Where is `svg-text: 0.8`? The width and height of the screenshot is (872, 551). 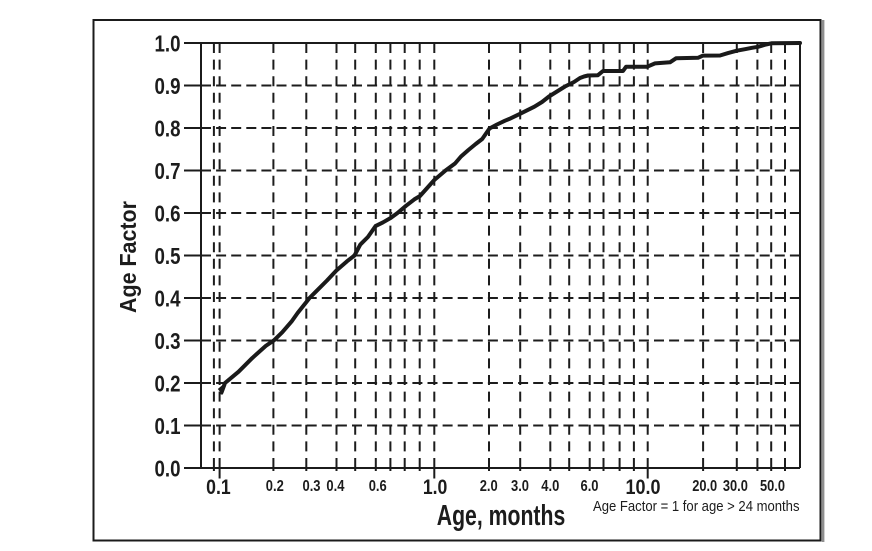
svg-text: 0.8 is located at coordinates (168, 128).